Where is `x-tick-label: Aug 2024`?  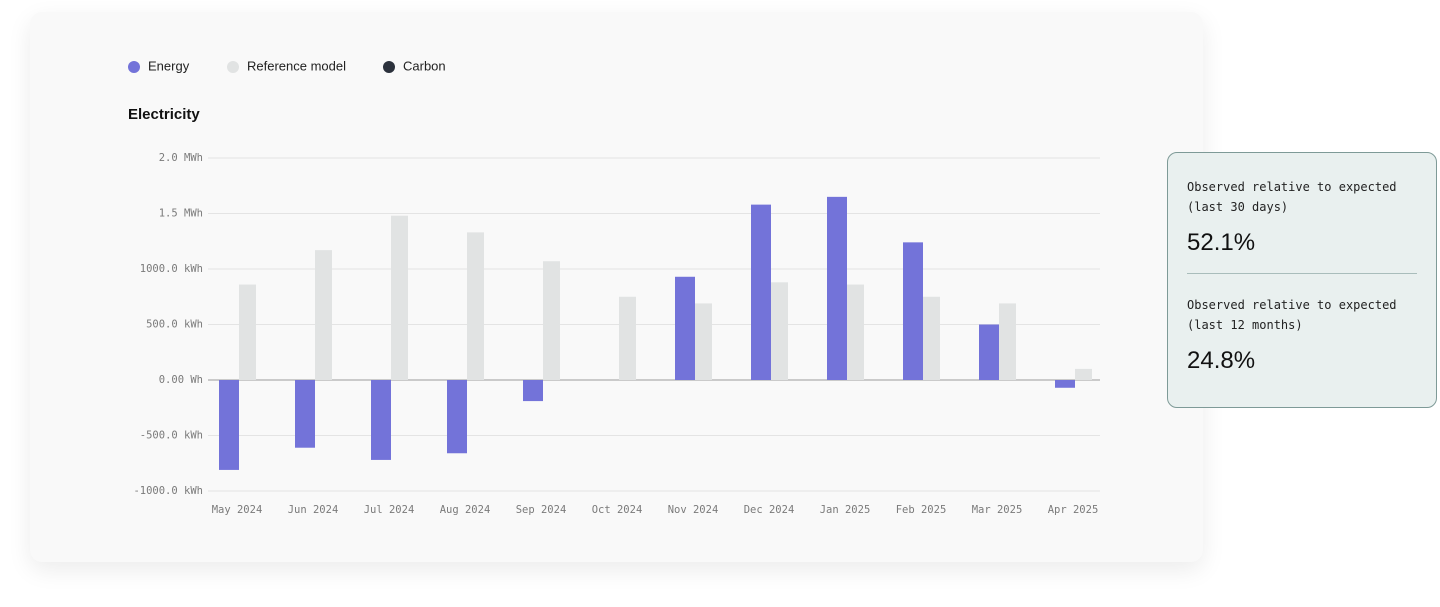 x-tick-label: Aug 2024 is located at coordinates (465, 510).